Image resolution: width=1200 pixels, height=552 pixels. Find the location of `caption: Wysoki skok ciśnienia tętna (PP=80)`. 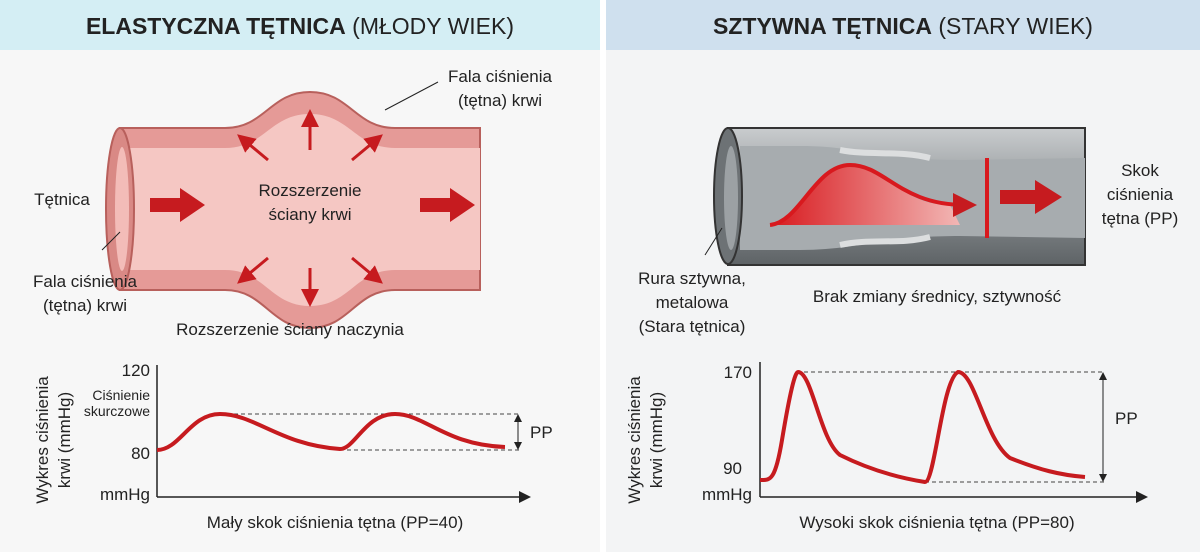

caption: Wysoki skok ciśnienia tętna (PP=80) is located at coordinates (936, 522).